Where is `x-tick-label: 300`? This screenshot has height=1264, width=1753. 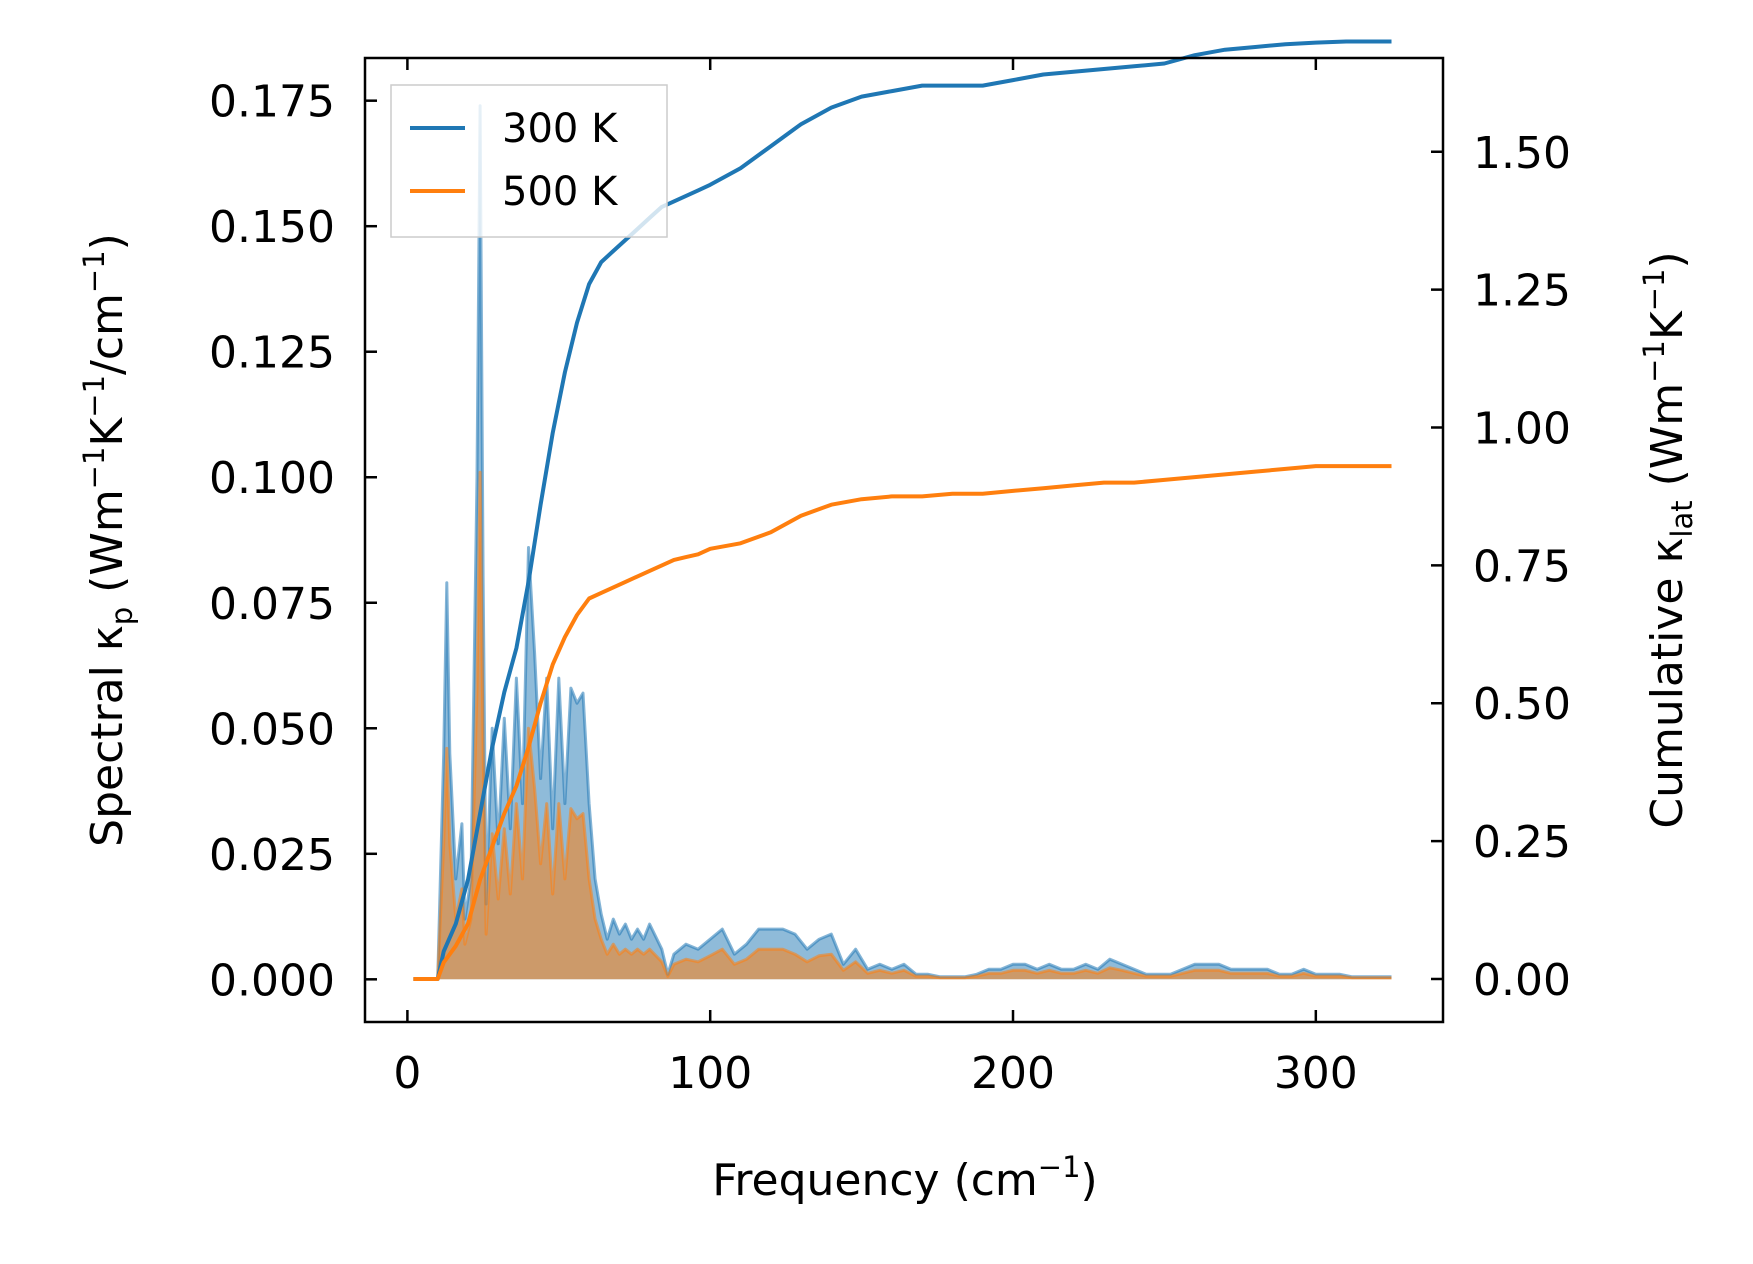
x-tick-label: 300 is located at coordinates (1316, 1073).